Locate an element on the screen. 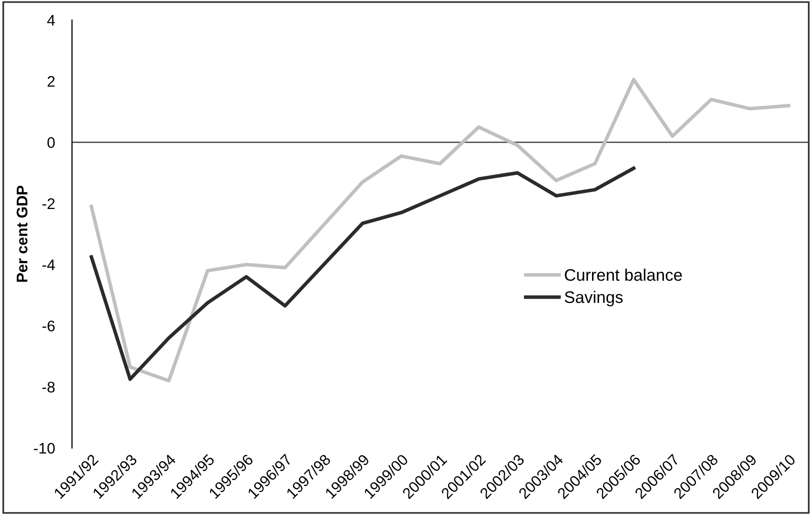 The image size is (812, 515). y-tick-label: -2 is located at coordinates (48, 203).